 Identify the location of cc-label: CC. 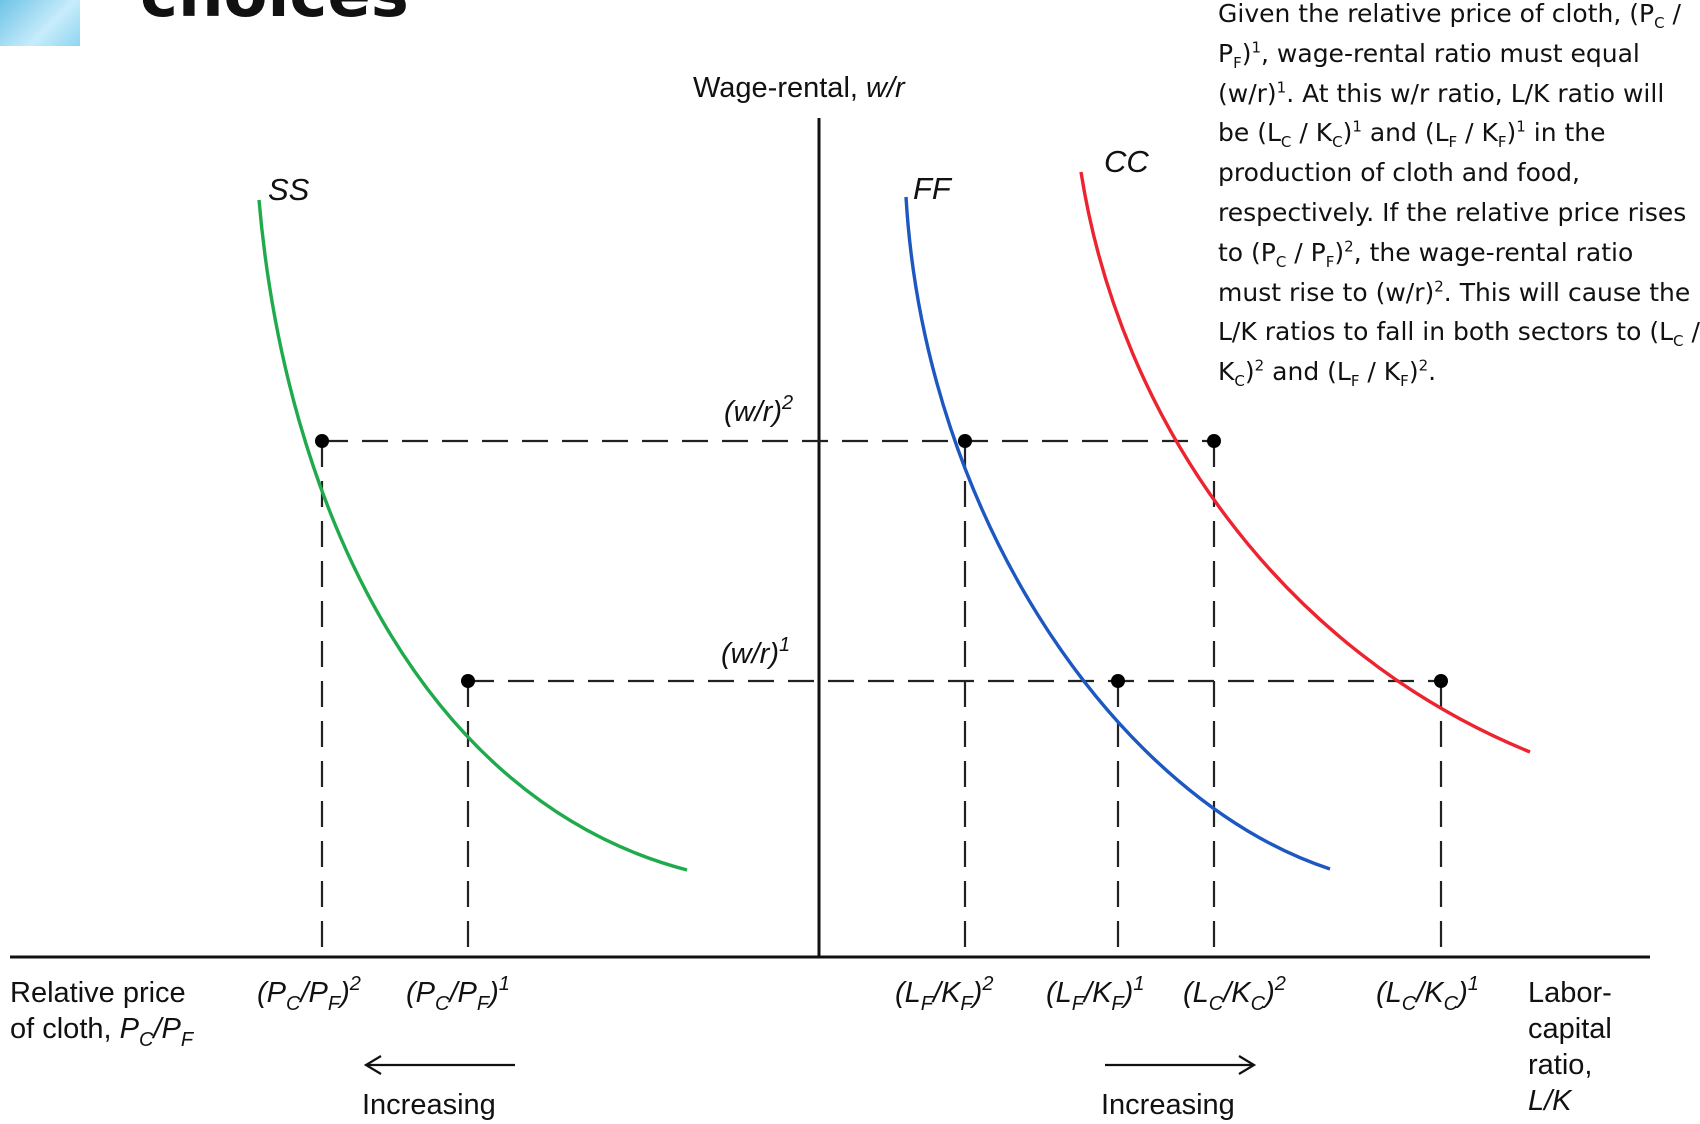
(1126, 161).